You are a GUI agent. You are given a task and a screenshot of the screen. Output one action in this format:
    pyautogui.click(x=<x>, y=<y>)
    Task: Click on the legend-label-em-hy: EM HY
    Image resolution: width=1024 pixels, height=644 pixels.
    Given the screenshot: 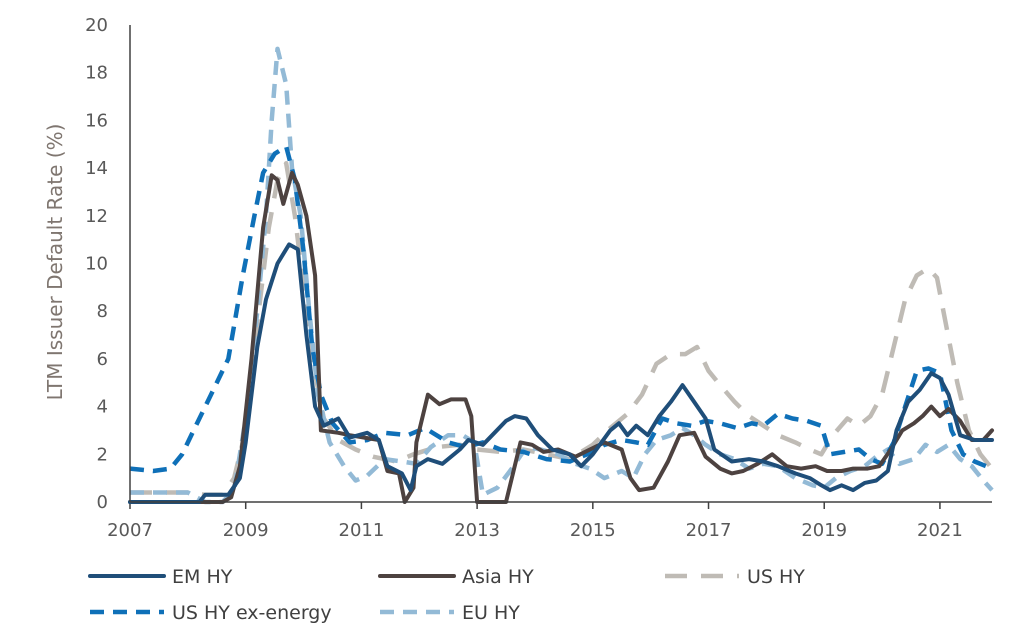 What is the action you would take?
    pyautogui.click(x=202, y=577)
    